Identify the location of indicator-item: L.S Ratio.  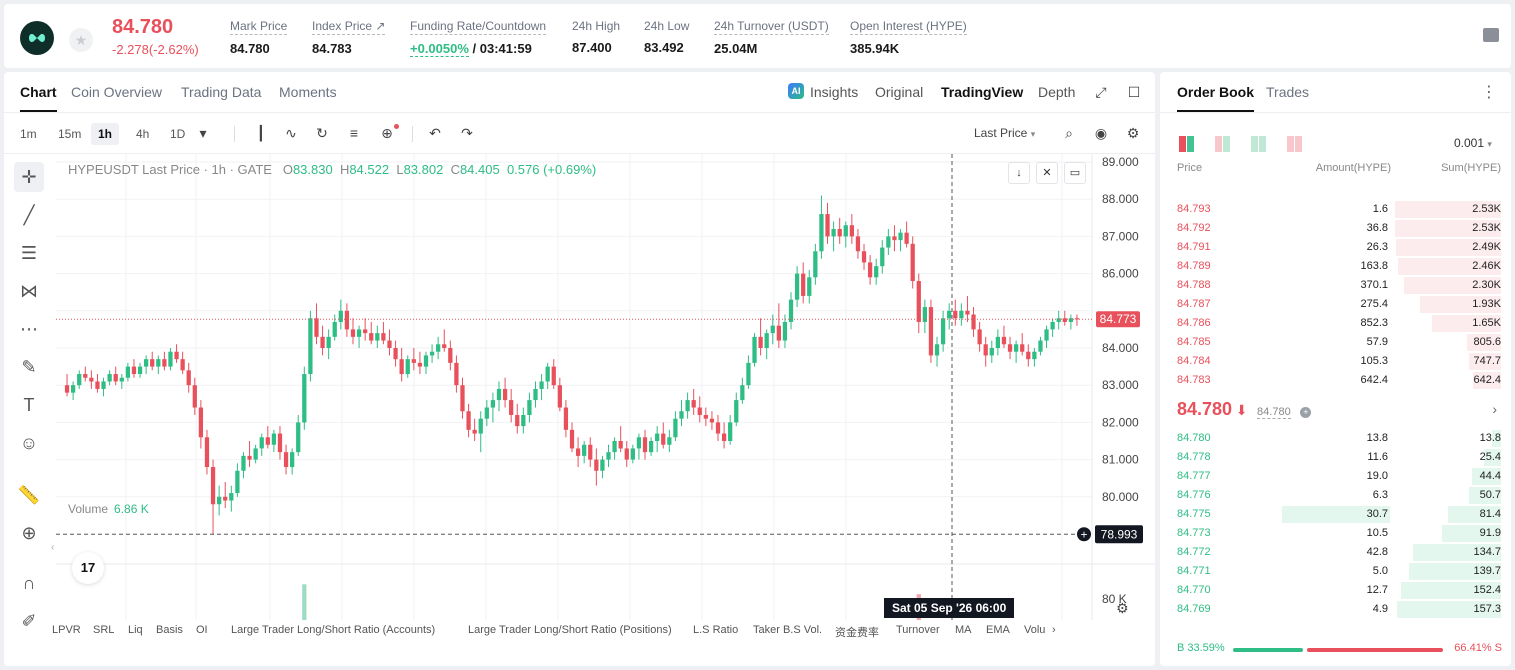
(716, 630).